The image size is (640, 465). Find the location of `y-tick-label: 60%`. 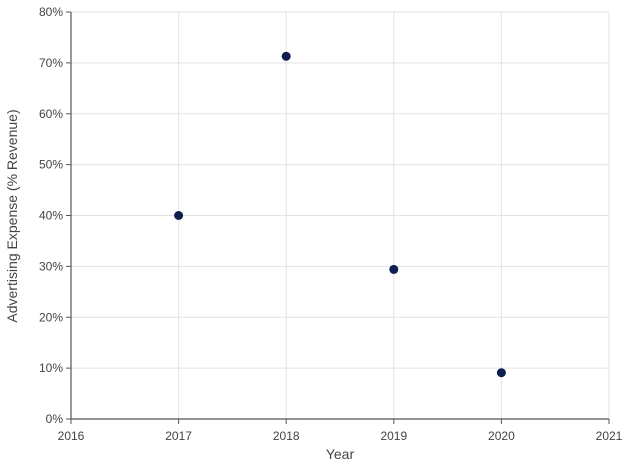

y-tick-label: 60% is located at coordinates (51, 114).